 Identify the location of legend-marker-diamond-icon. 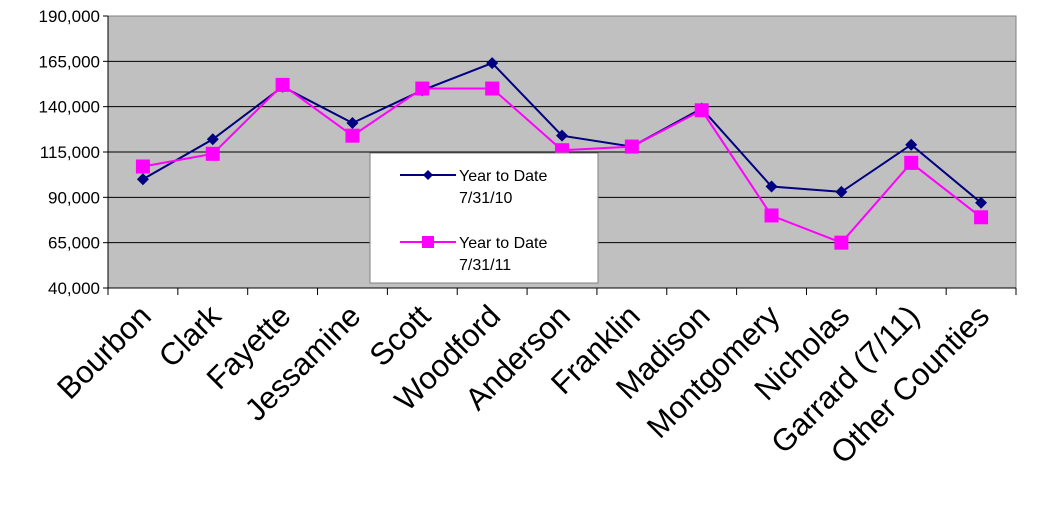
(428, 175).